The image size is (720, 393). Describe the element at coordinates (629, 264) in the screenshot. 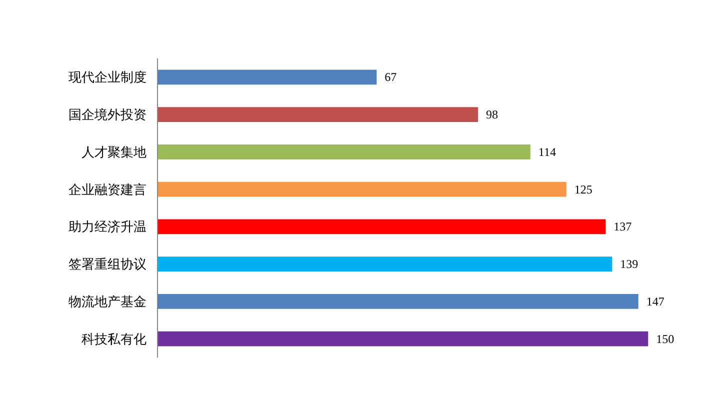

I see `data-label: 139` at that location.